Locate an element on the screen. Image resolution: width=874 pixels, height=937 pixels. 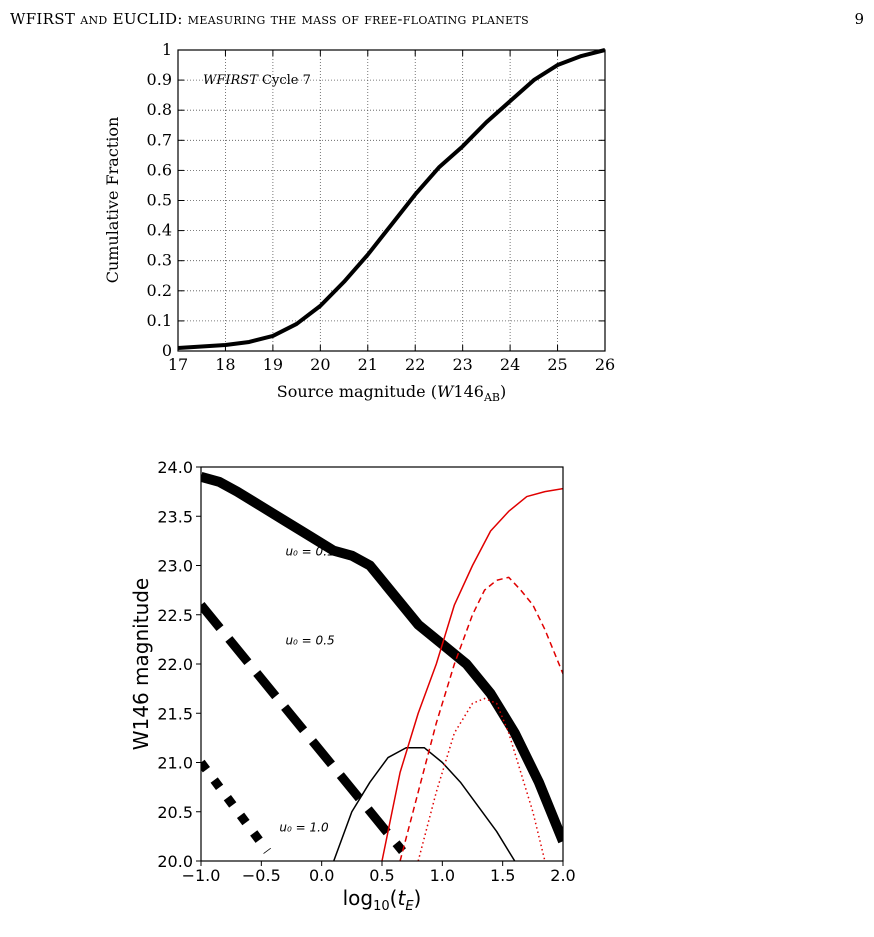
y-tick-label: 21.5 is located at coordinates (175, 713).